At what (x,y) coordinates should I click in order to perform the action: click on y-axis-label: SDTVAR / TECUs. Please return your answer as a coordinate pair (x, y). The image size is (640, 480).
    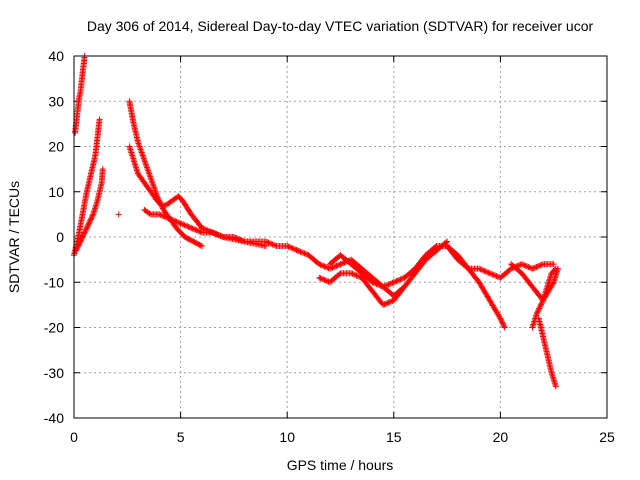
    Looking at the image, I should click on (14, 237).